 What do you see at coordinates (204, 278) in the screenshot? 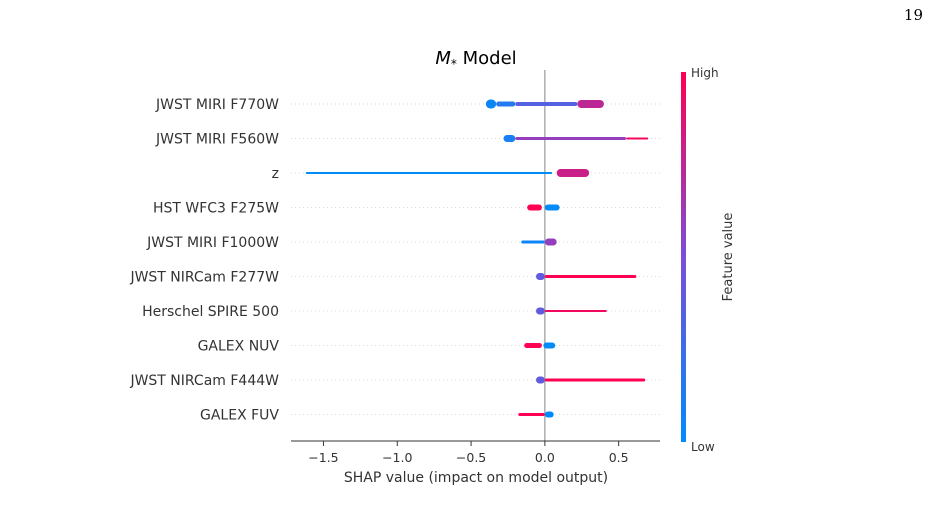
I see `feature-label: JWST NIRCam F277W` at bounding box center [204, 278].